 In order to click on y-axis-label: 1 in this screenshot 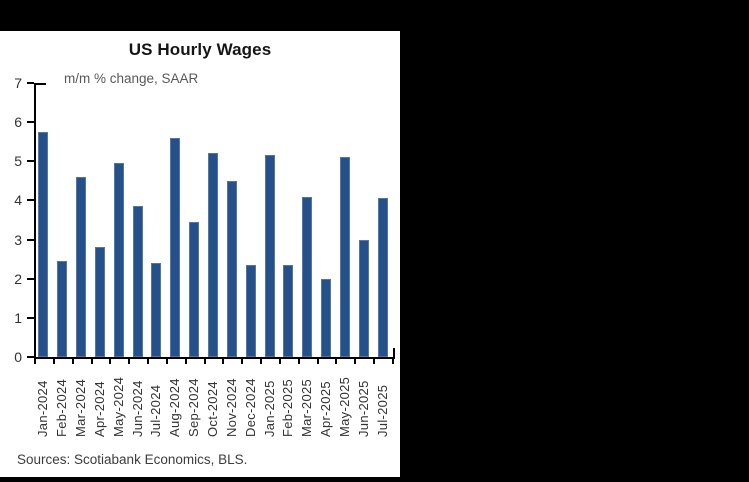, I will do `click(18, 317)`.